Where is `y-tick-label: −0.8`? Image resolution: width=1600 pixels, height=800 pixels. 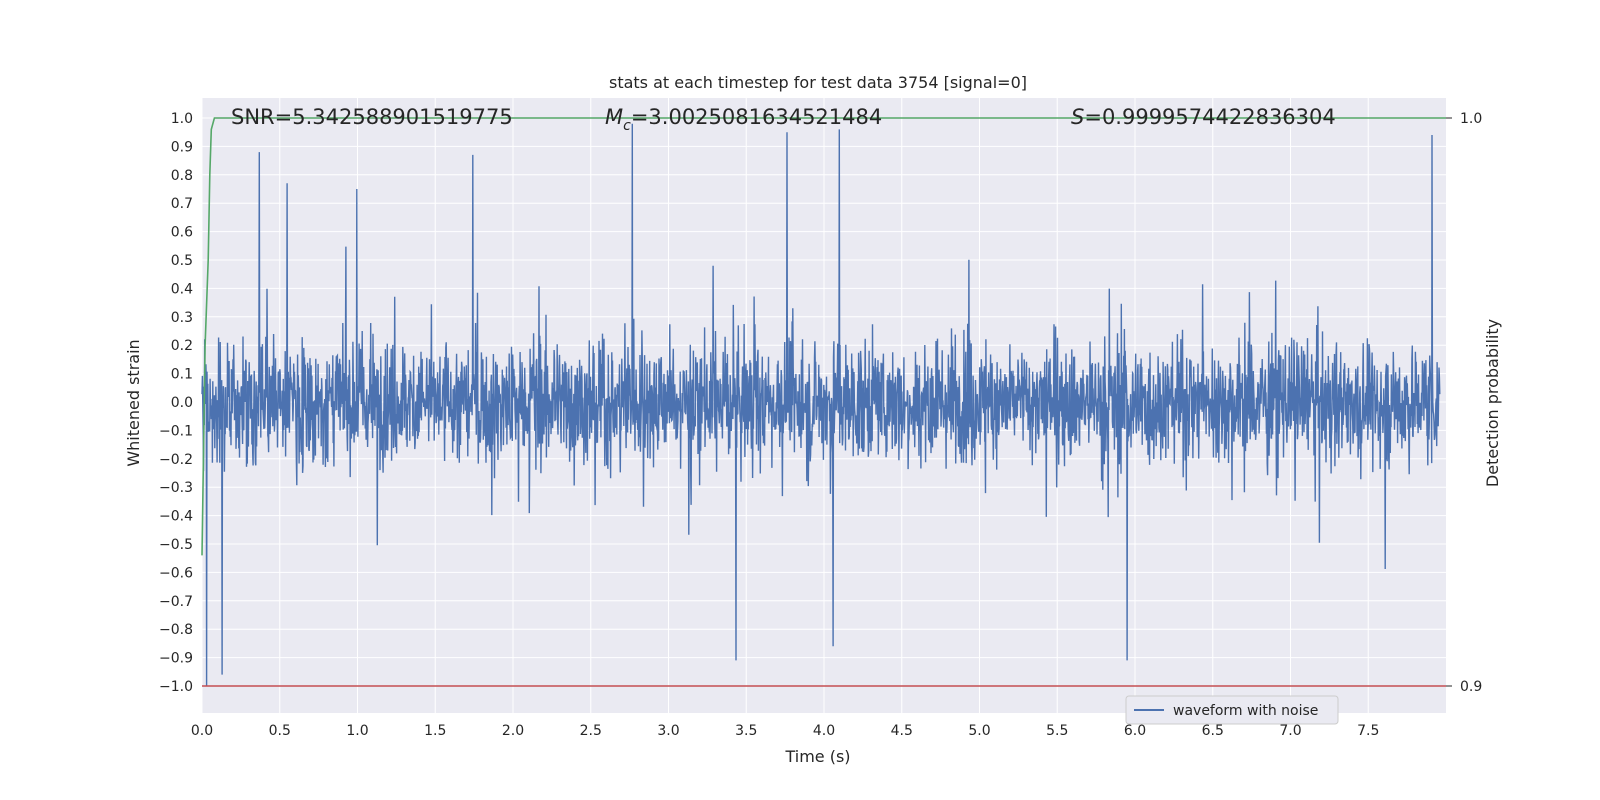 y-tick-label: −0.8 is located at coordinates (176, 630).